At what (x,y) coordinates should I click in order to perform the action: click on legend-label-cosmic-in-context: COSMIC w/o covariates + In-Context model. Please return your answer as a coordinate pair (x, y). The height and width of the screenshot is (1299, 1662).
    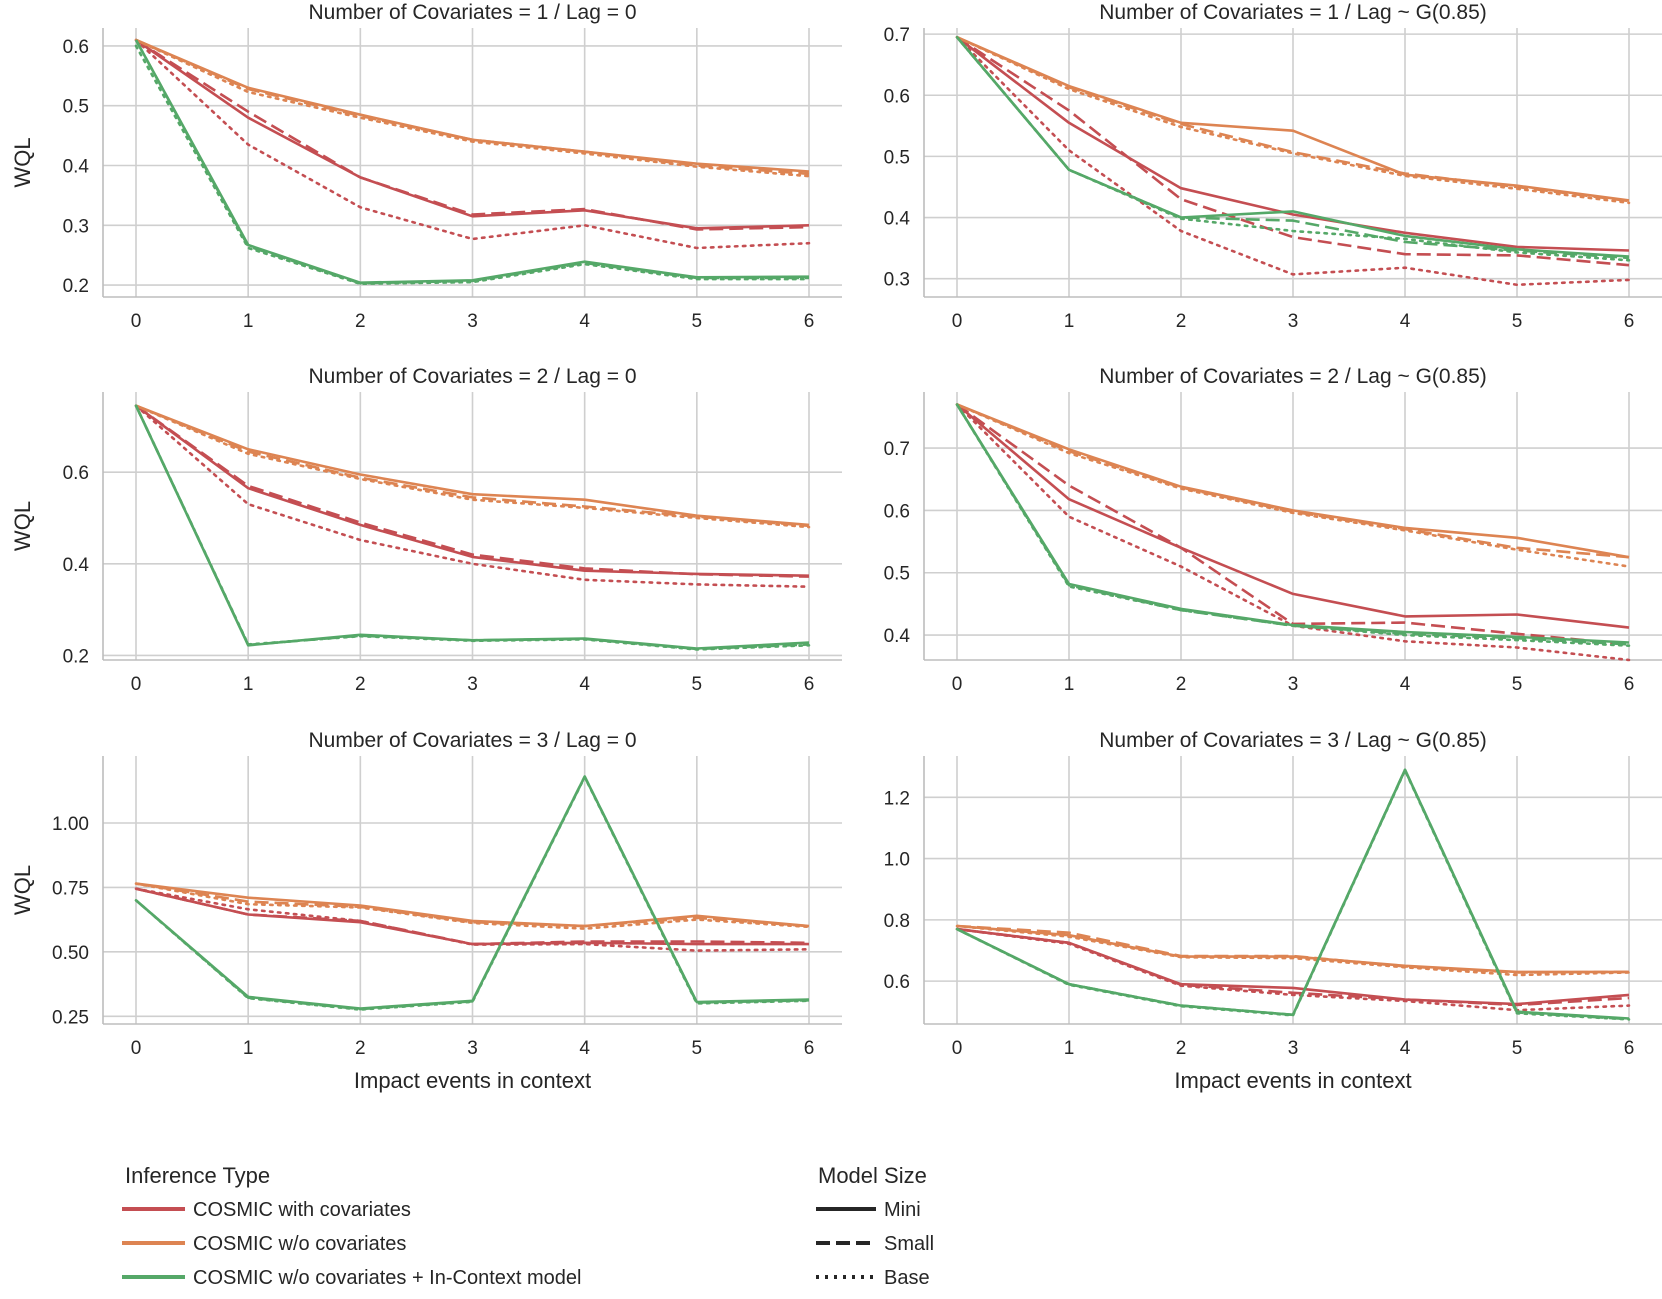
    Looking at the image, I should click on (387, 1278).